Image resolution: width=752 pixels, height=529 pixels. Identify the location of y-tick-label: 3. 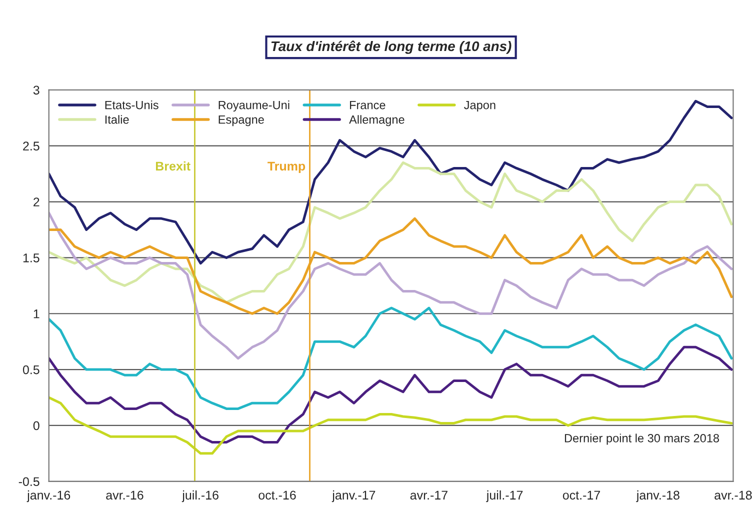
(36, 90).